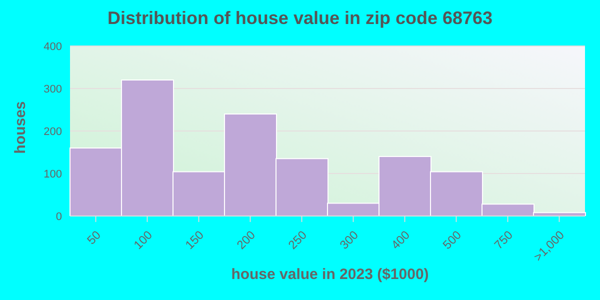 The width and height of the screenshot is (600, 300). What do you see at coordinates (452, 240) in the screenshot?
I see `x-tick-label: 500` at bounding box center [452, 240].